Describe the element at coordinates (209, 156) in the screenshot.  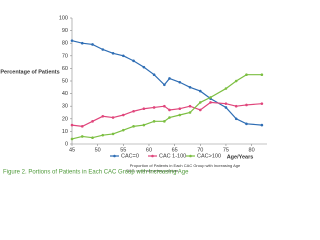
I see `legend-label: CAC>100` at that location.